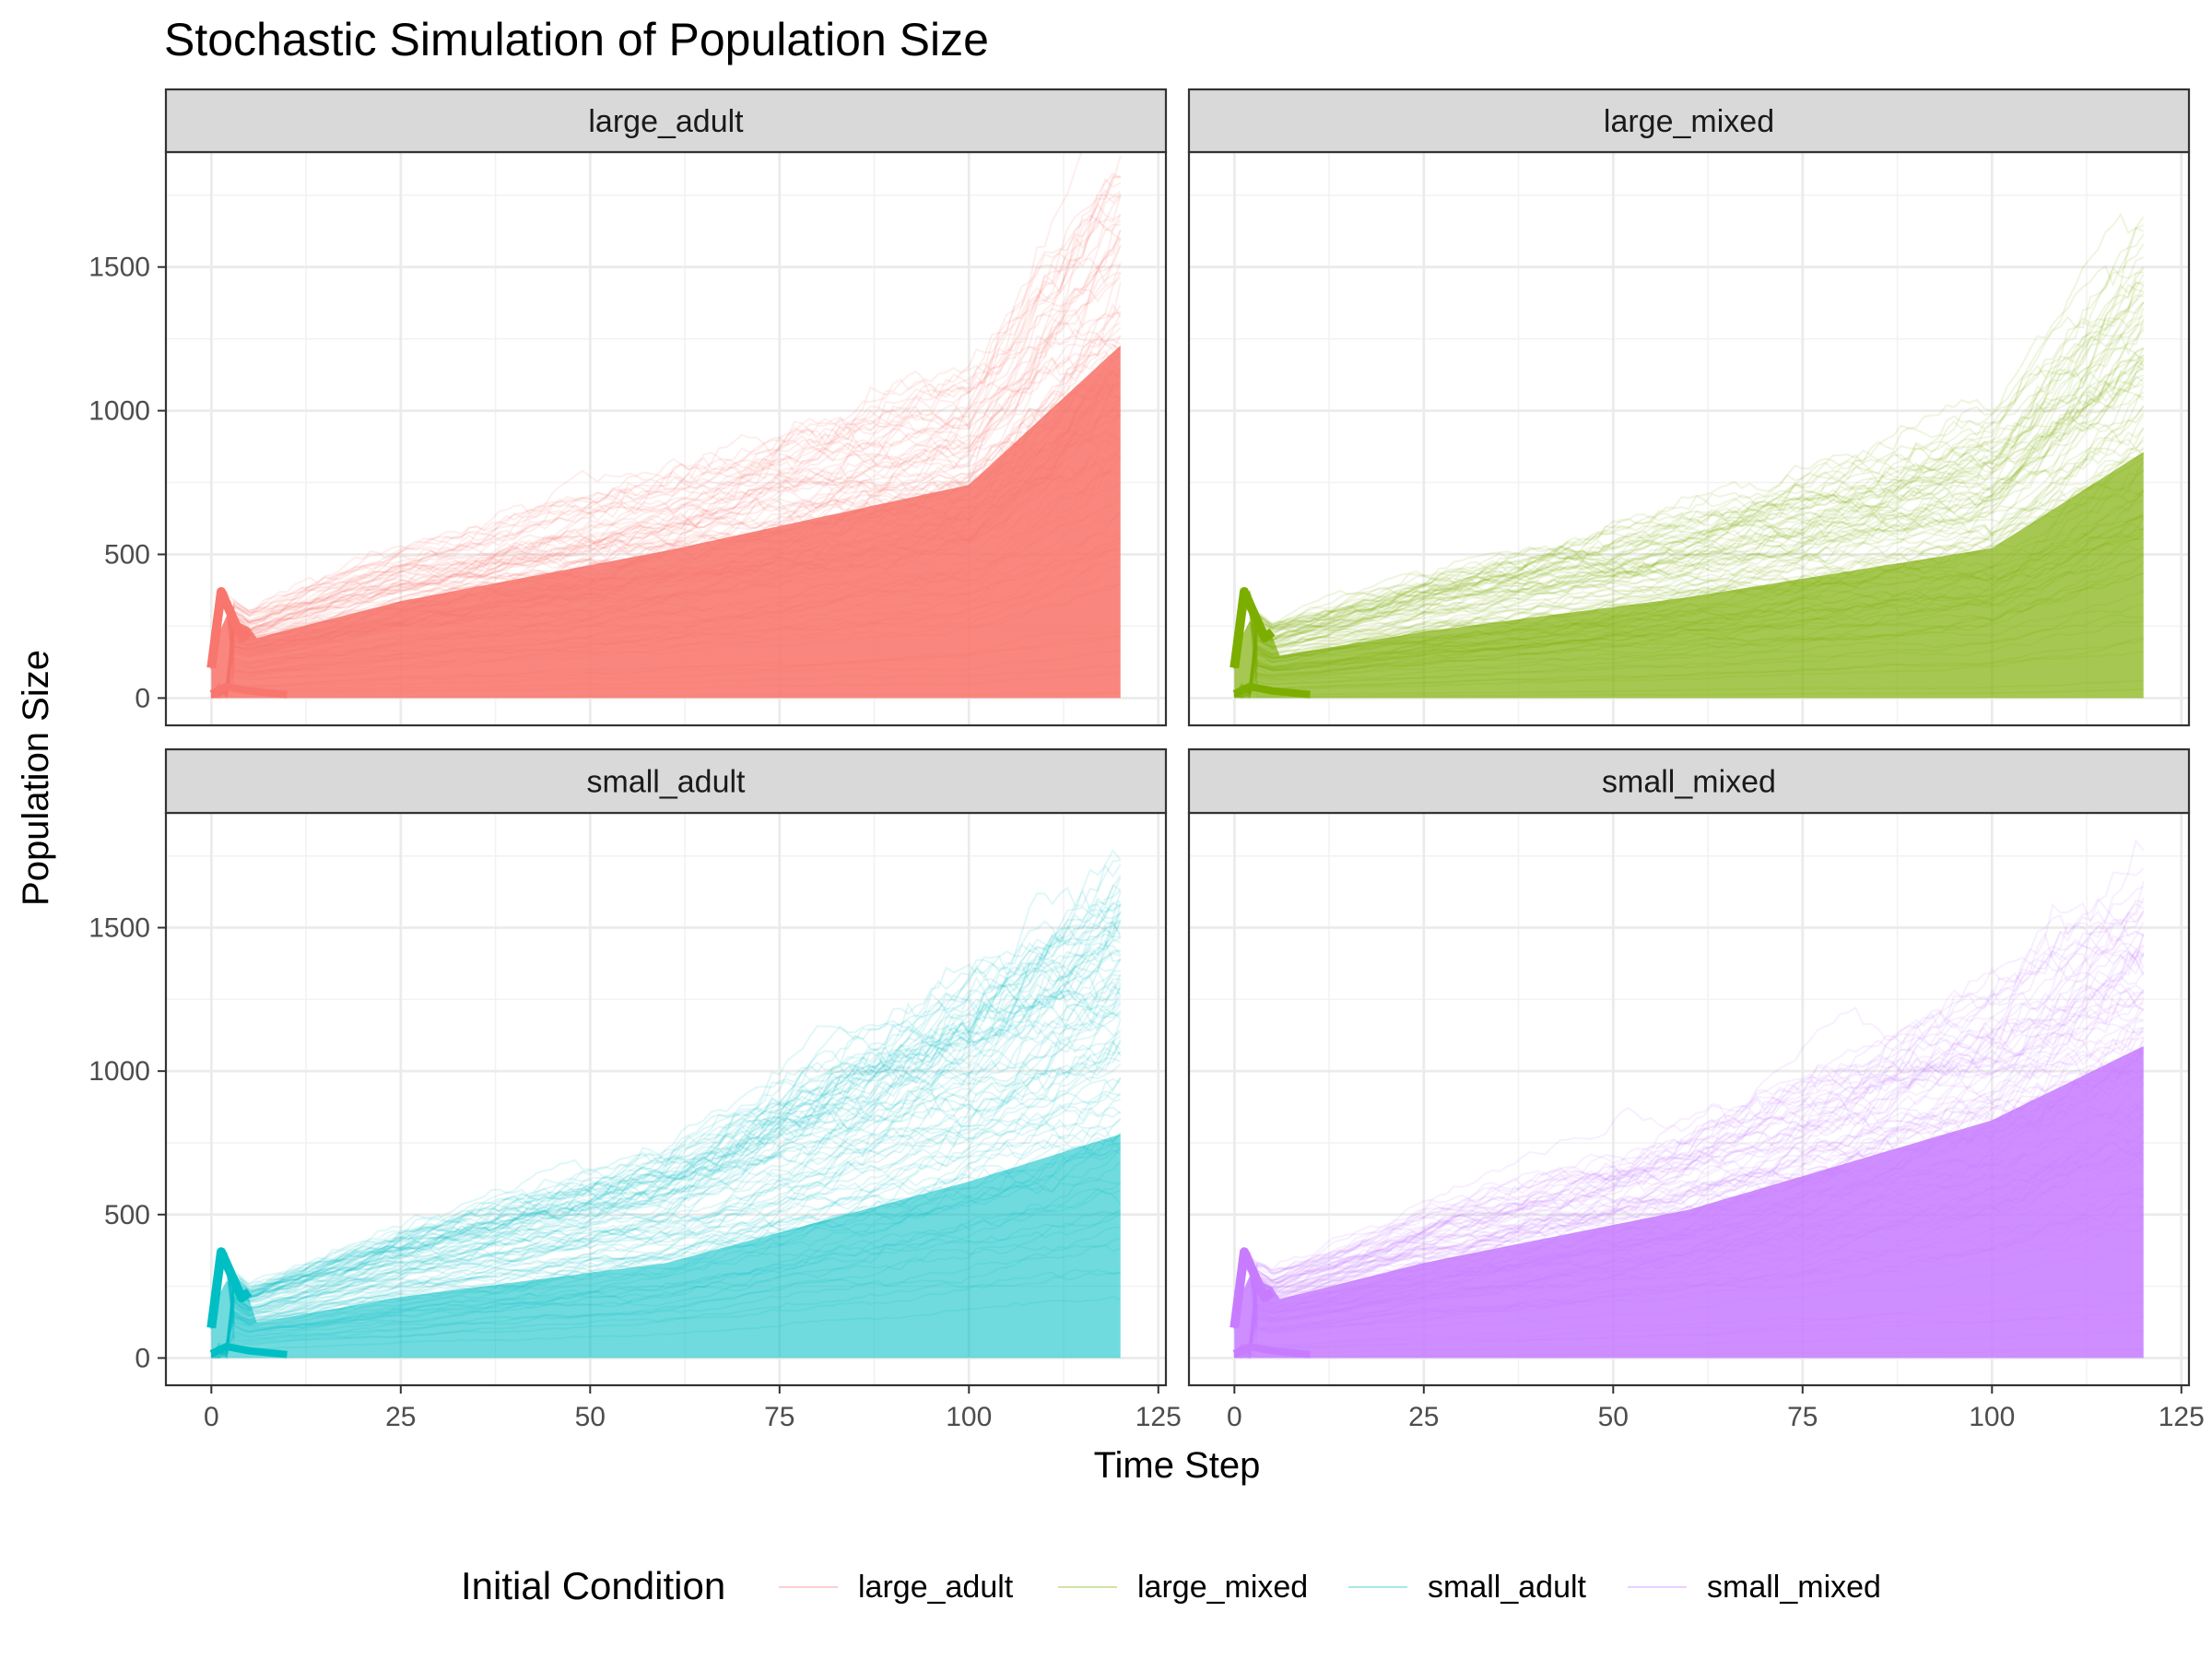  I want to click on series-core-small_adult, so click(666, 1246).